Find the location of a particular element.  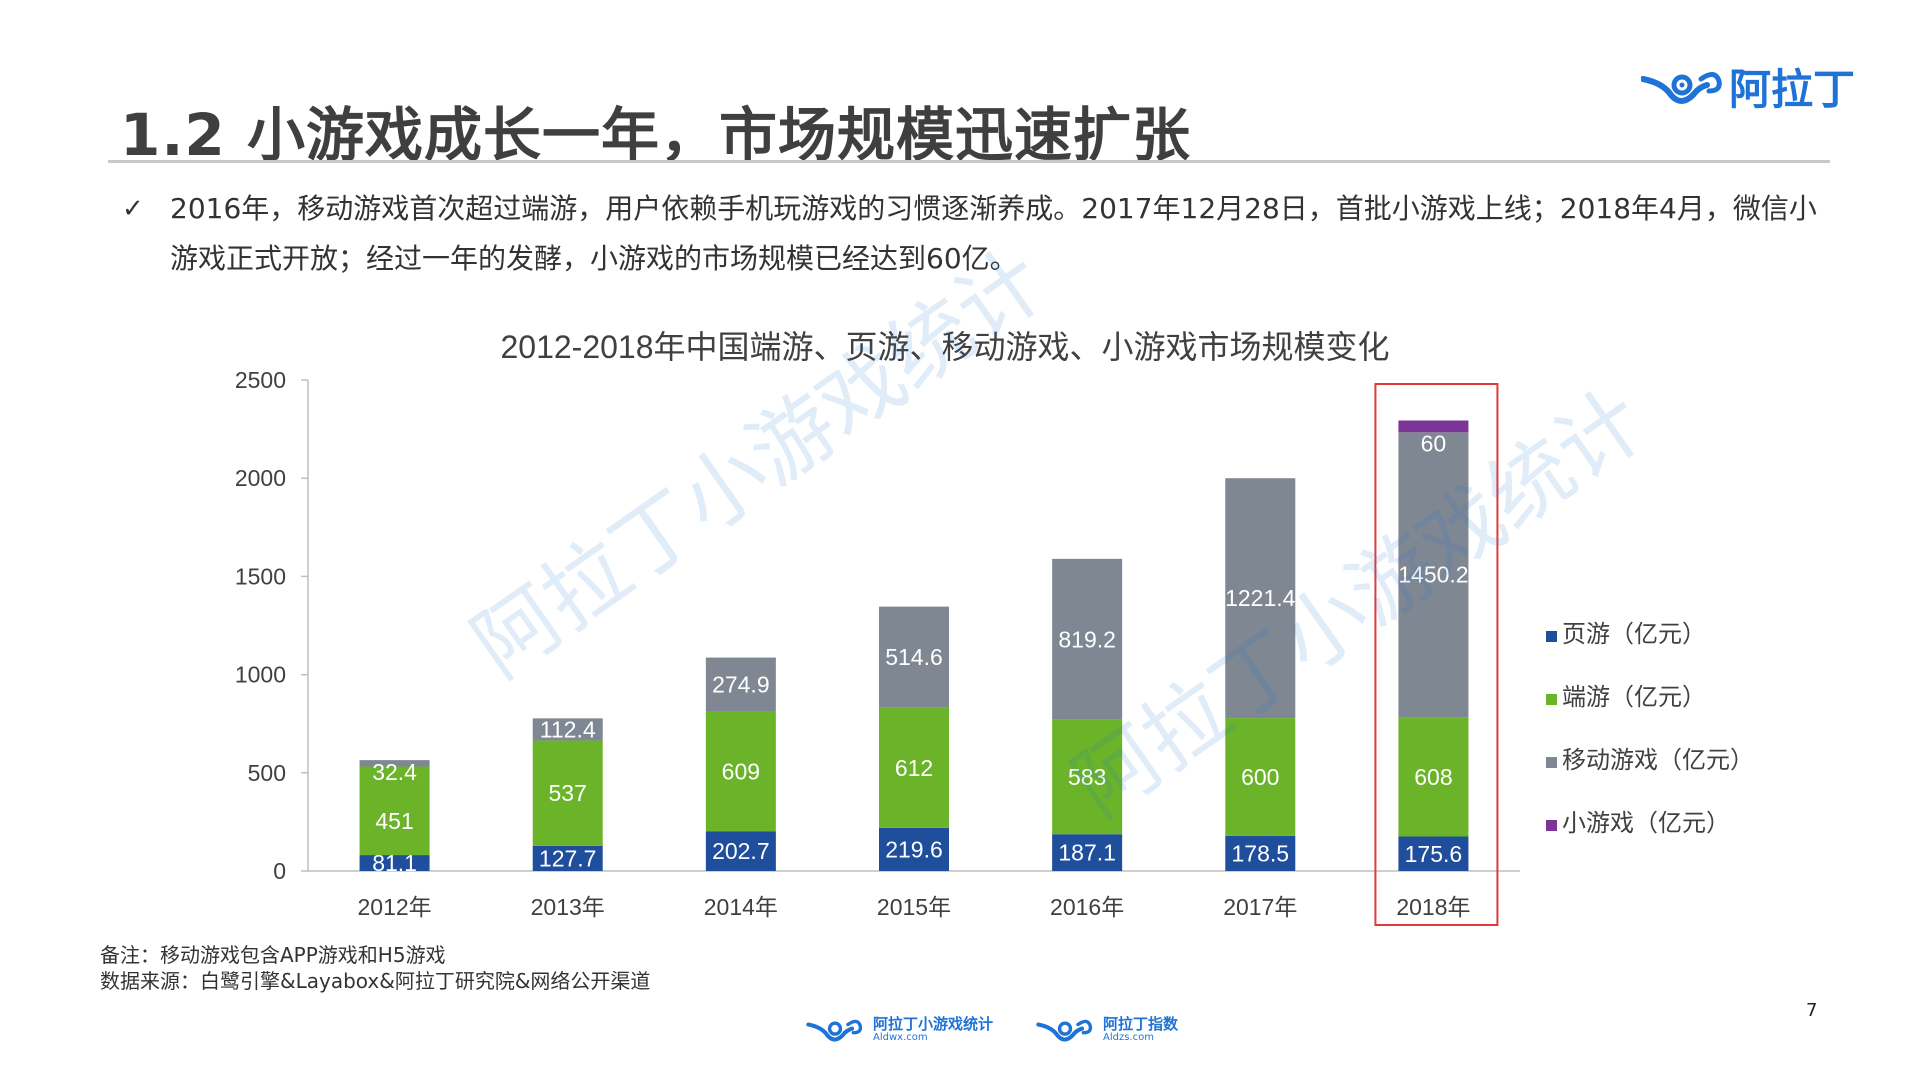

legend-label: 移动游戏（亿元） is located at coordinates (1658, 760).